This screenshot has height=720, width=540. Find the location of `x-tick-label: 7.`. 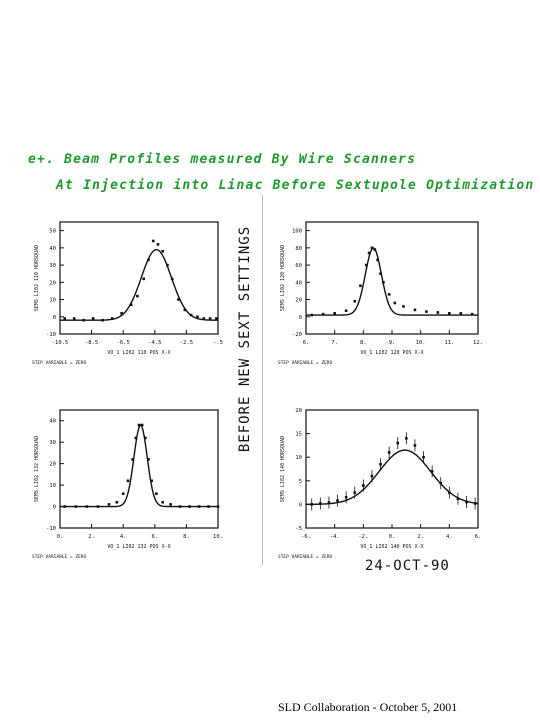

x-tick-label: 7. is located at coordinates (334, 343).